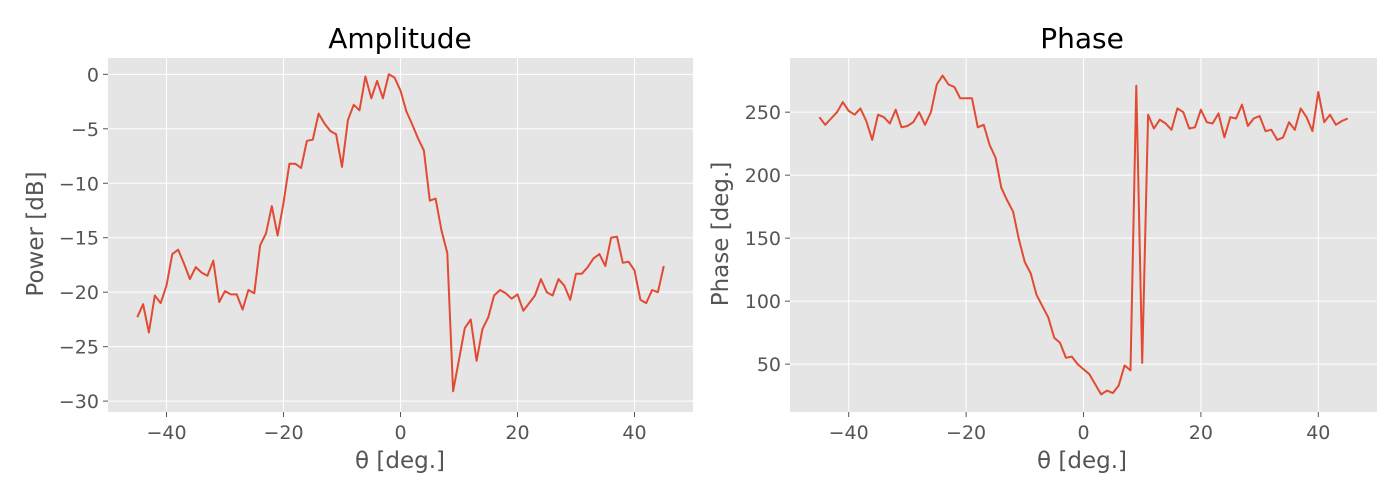  Describe the element at coordinates (721, 234) in the screenshot. I see `phase-ylabel: Phase [deg.]` at that location.